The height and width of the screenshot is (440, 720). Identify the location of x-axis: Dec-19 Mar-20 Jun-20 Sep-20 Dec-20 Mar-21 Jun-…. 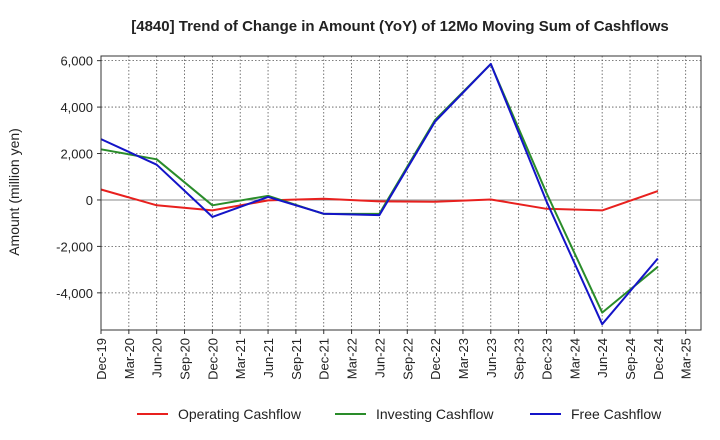
(394, 355).